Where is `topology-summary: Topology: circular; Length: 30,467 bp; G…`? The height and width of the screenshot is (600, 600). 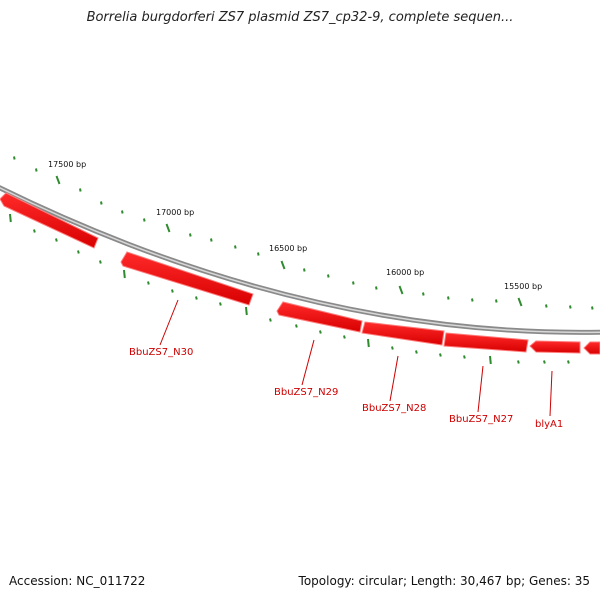 topology-summary: Topology: circular; Length: 30,467 bp; G… is located at coordinates (444, 581).